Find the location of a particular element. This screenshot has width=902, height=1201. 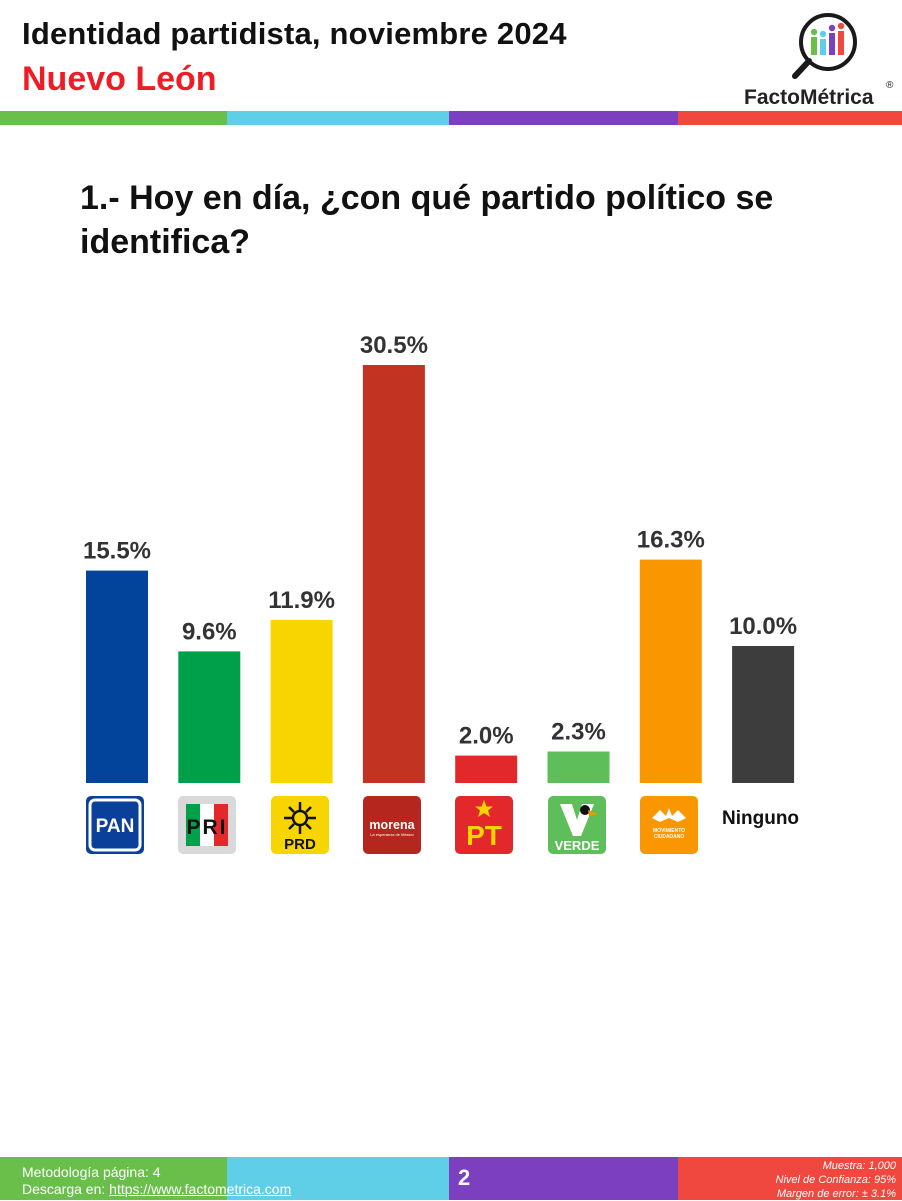

bar-morena is located at coordinates (393, 574).